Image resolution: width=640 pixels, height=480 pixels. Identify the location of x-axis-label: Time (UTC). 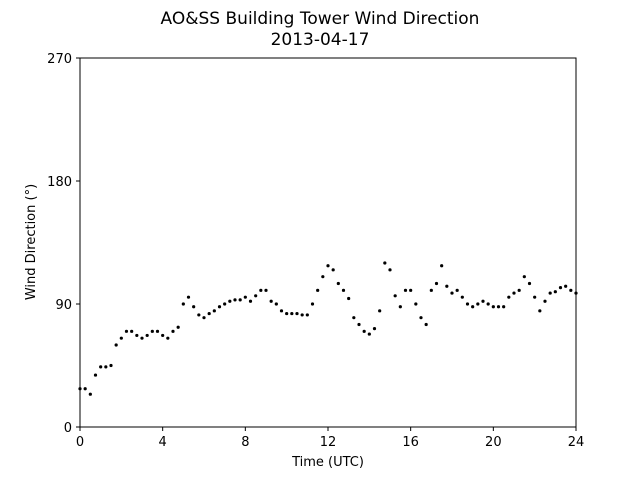
(327, 462).